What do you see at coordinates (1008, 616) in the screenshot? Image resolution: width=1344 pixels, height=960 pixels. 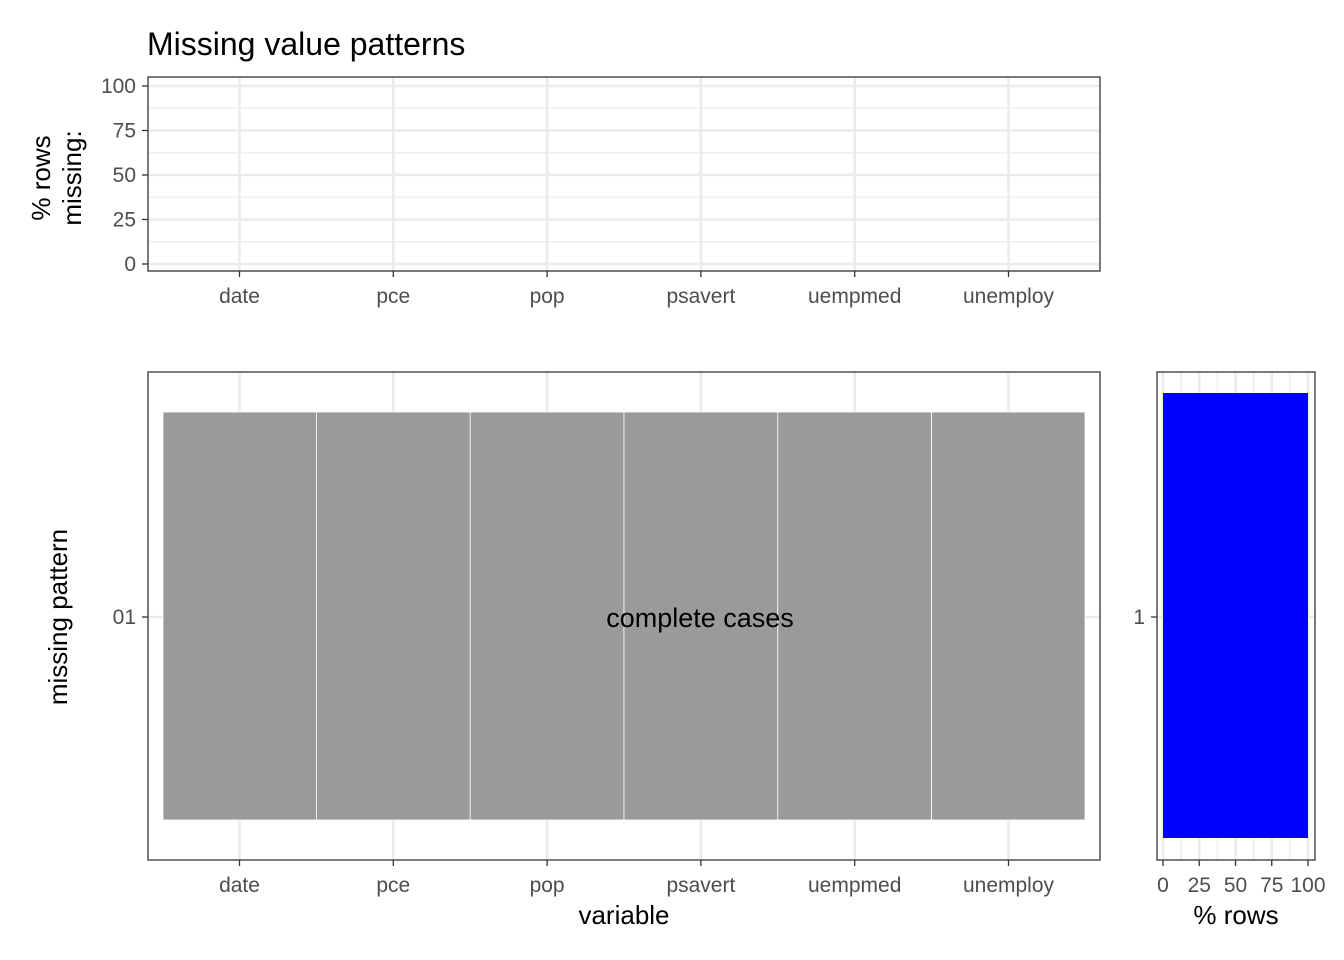 I see `pattern-tile-unemploy` at bounding box center [1008, 616].